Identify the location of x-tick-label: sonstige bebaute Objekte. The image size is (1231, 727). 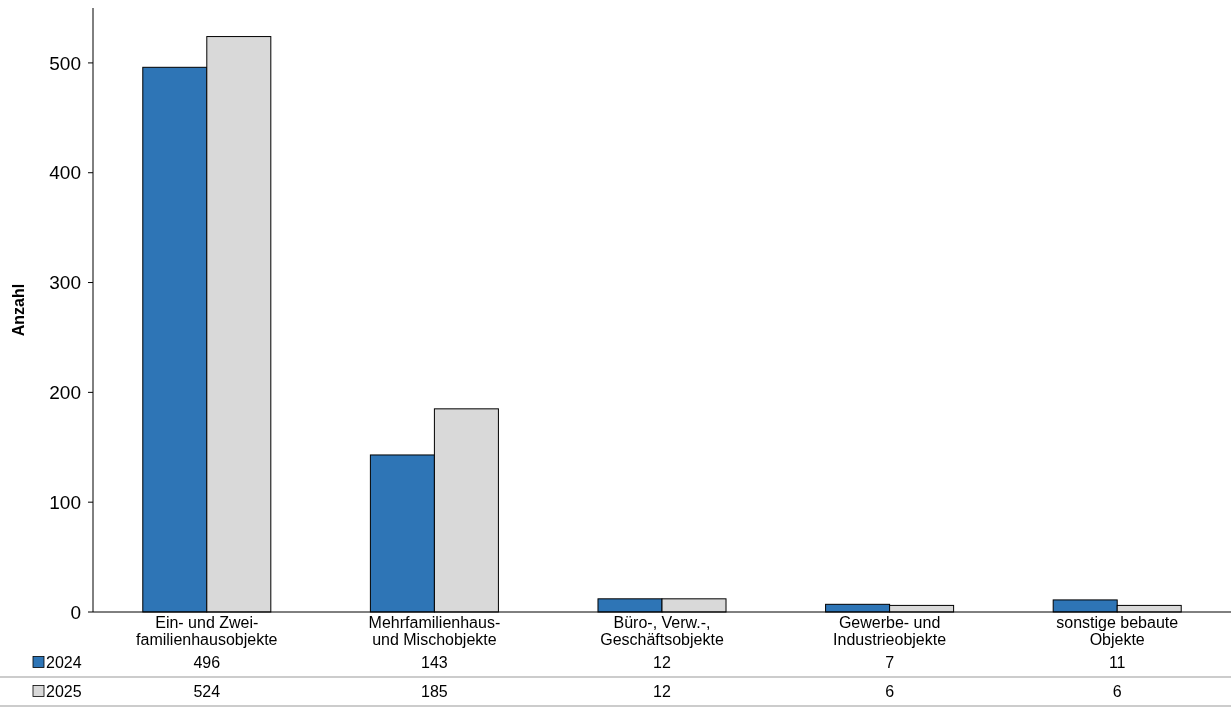
(1117, 631).